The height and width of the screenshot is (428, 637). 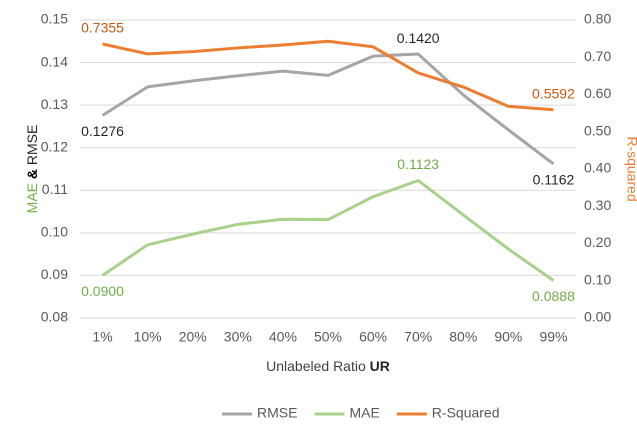 I want to click on x-tick-label: 70%, so click(x=418, y=337).